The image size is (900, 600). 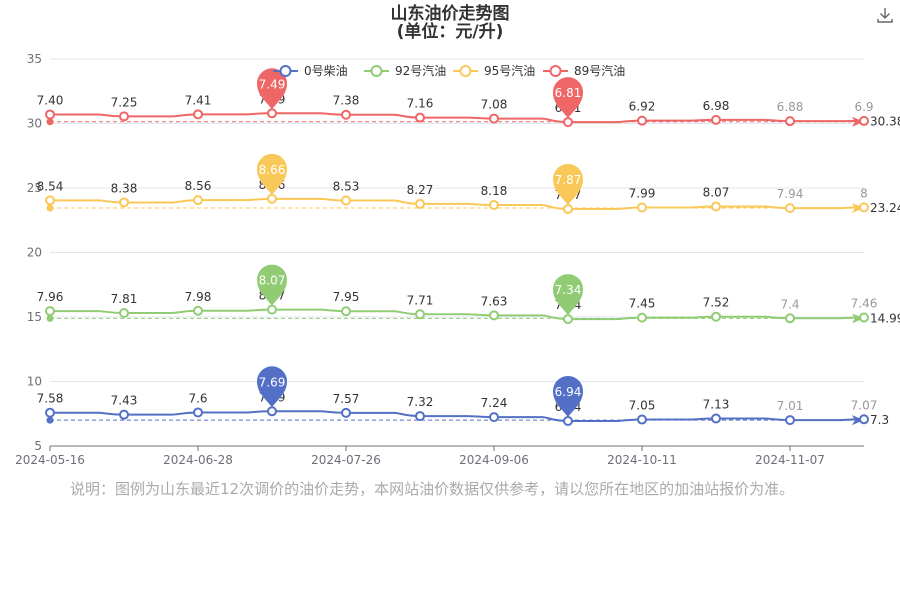 I want to click on data-label: 6.81, so click(x=568, y=108).